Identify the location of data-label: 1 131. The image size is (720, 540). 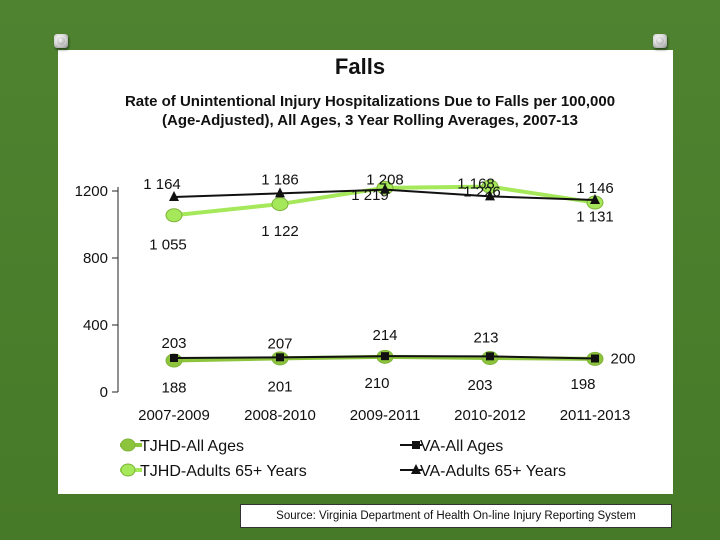
(595, 217).